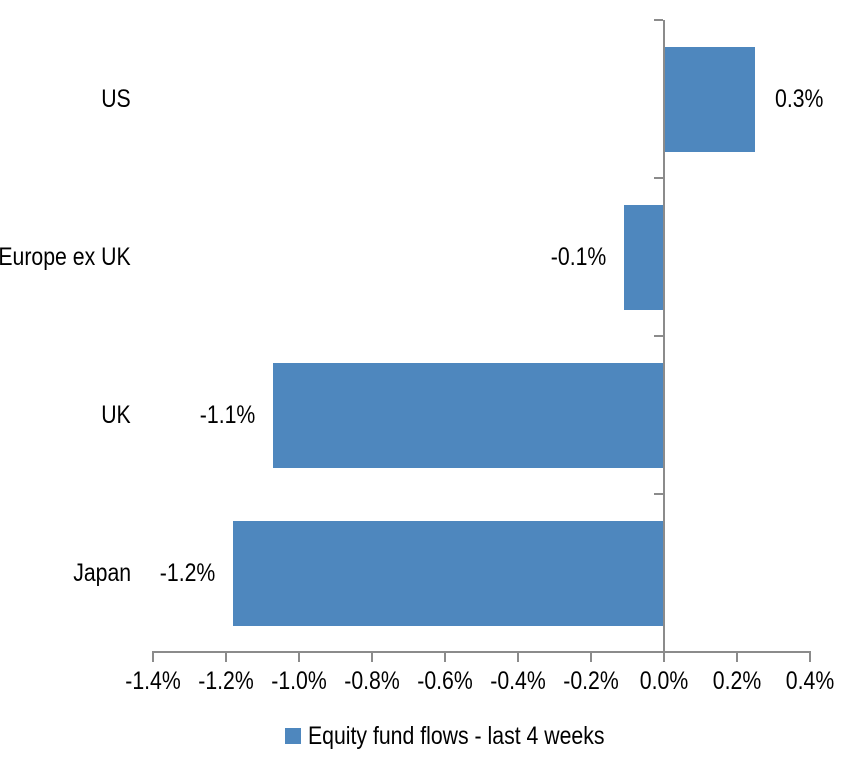 This screenshot has width=852, height=757. What do you see at coordinates (481, 652) in the screenshot?
I see `x-axis-line` at bounding box center [481, 652].